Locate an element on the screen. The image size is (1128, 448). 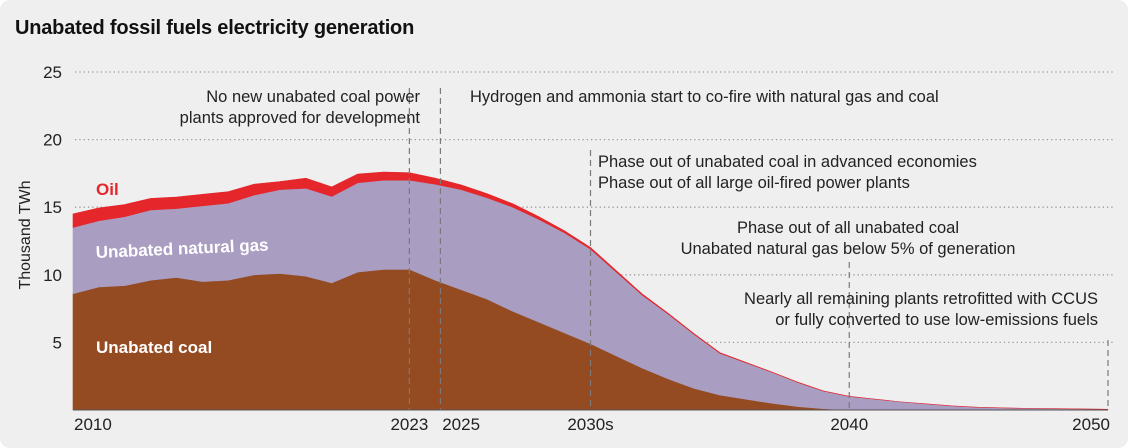
annotation-text-1-2: plants approved for development is located at coordinates (300, 118).